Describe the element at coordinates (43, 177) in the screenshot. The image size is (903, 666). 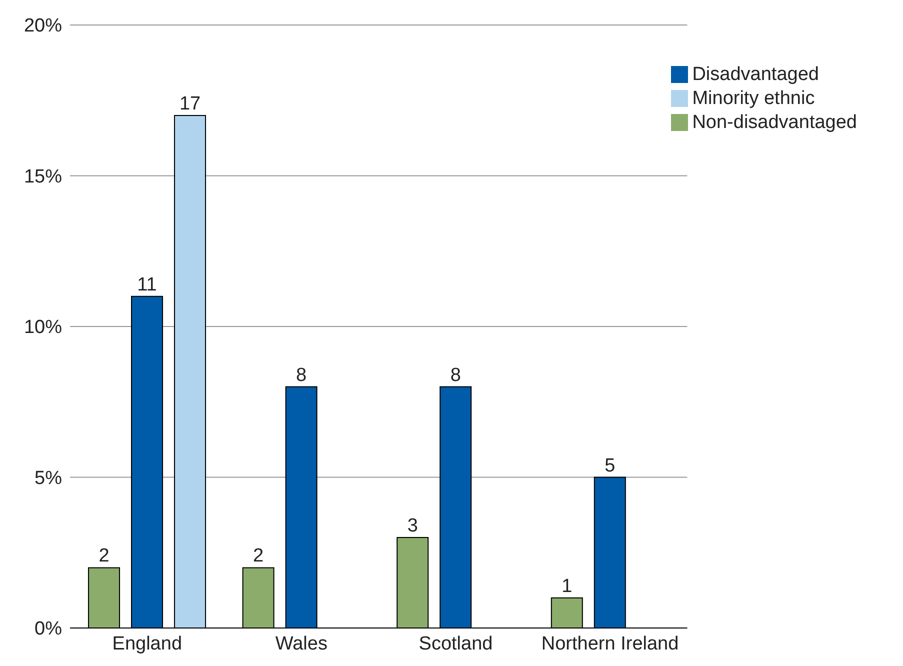
I see `y-tick-label: 15%` at that location.